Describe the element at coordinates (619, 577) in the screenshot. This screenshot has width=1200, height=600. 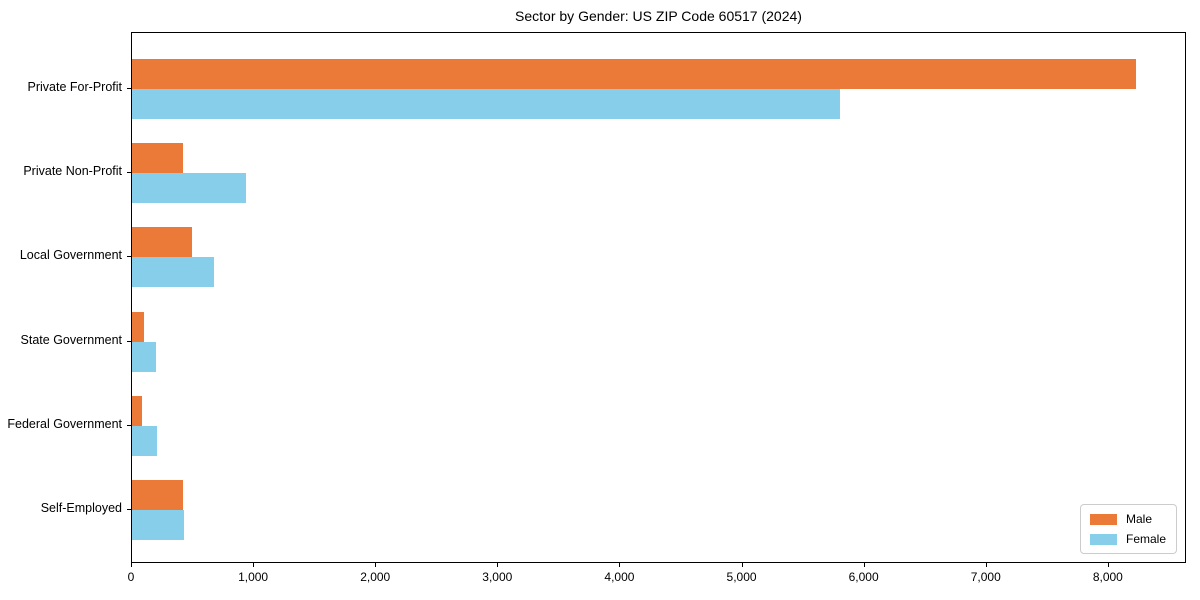
I see `x-tick-label: 4,000` at that location.